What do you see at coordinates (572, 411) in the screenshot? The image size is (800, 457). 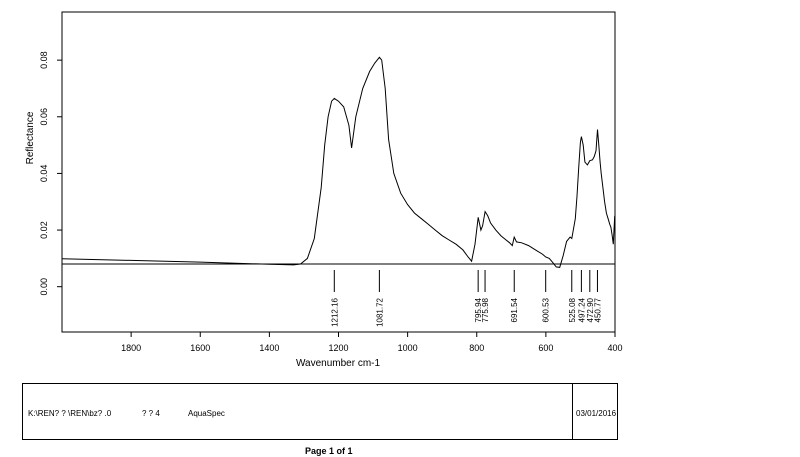 I see `info-panel-divider` at bounding box center [572, 411].